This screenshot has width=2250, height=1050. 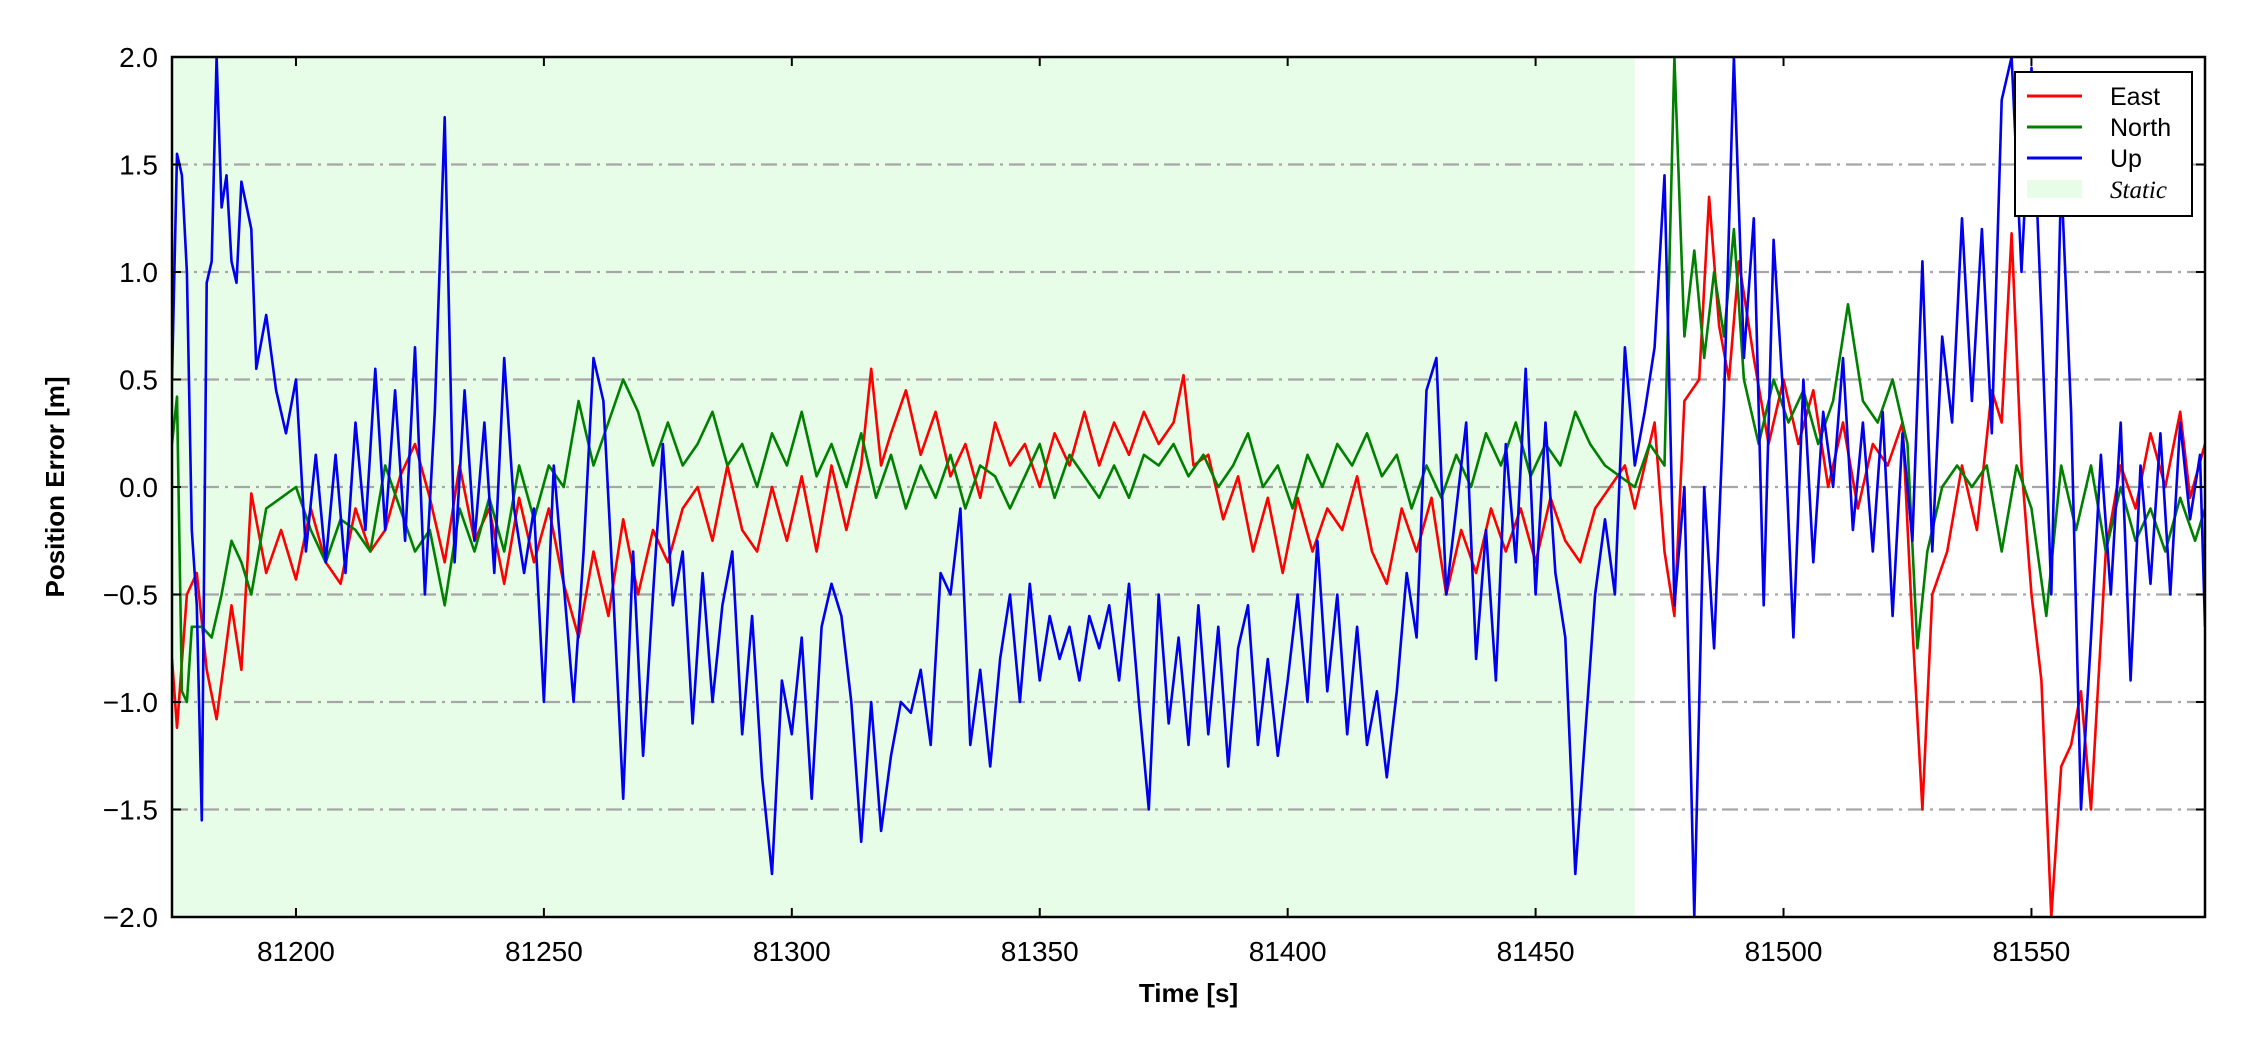 What do you see at coordinates (2140, 128) in the screenshot?
I see `legend-label-north: North` at bounding box center [2140, 128].